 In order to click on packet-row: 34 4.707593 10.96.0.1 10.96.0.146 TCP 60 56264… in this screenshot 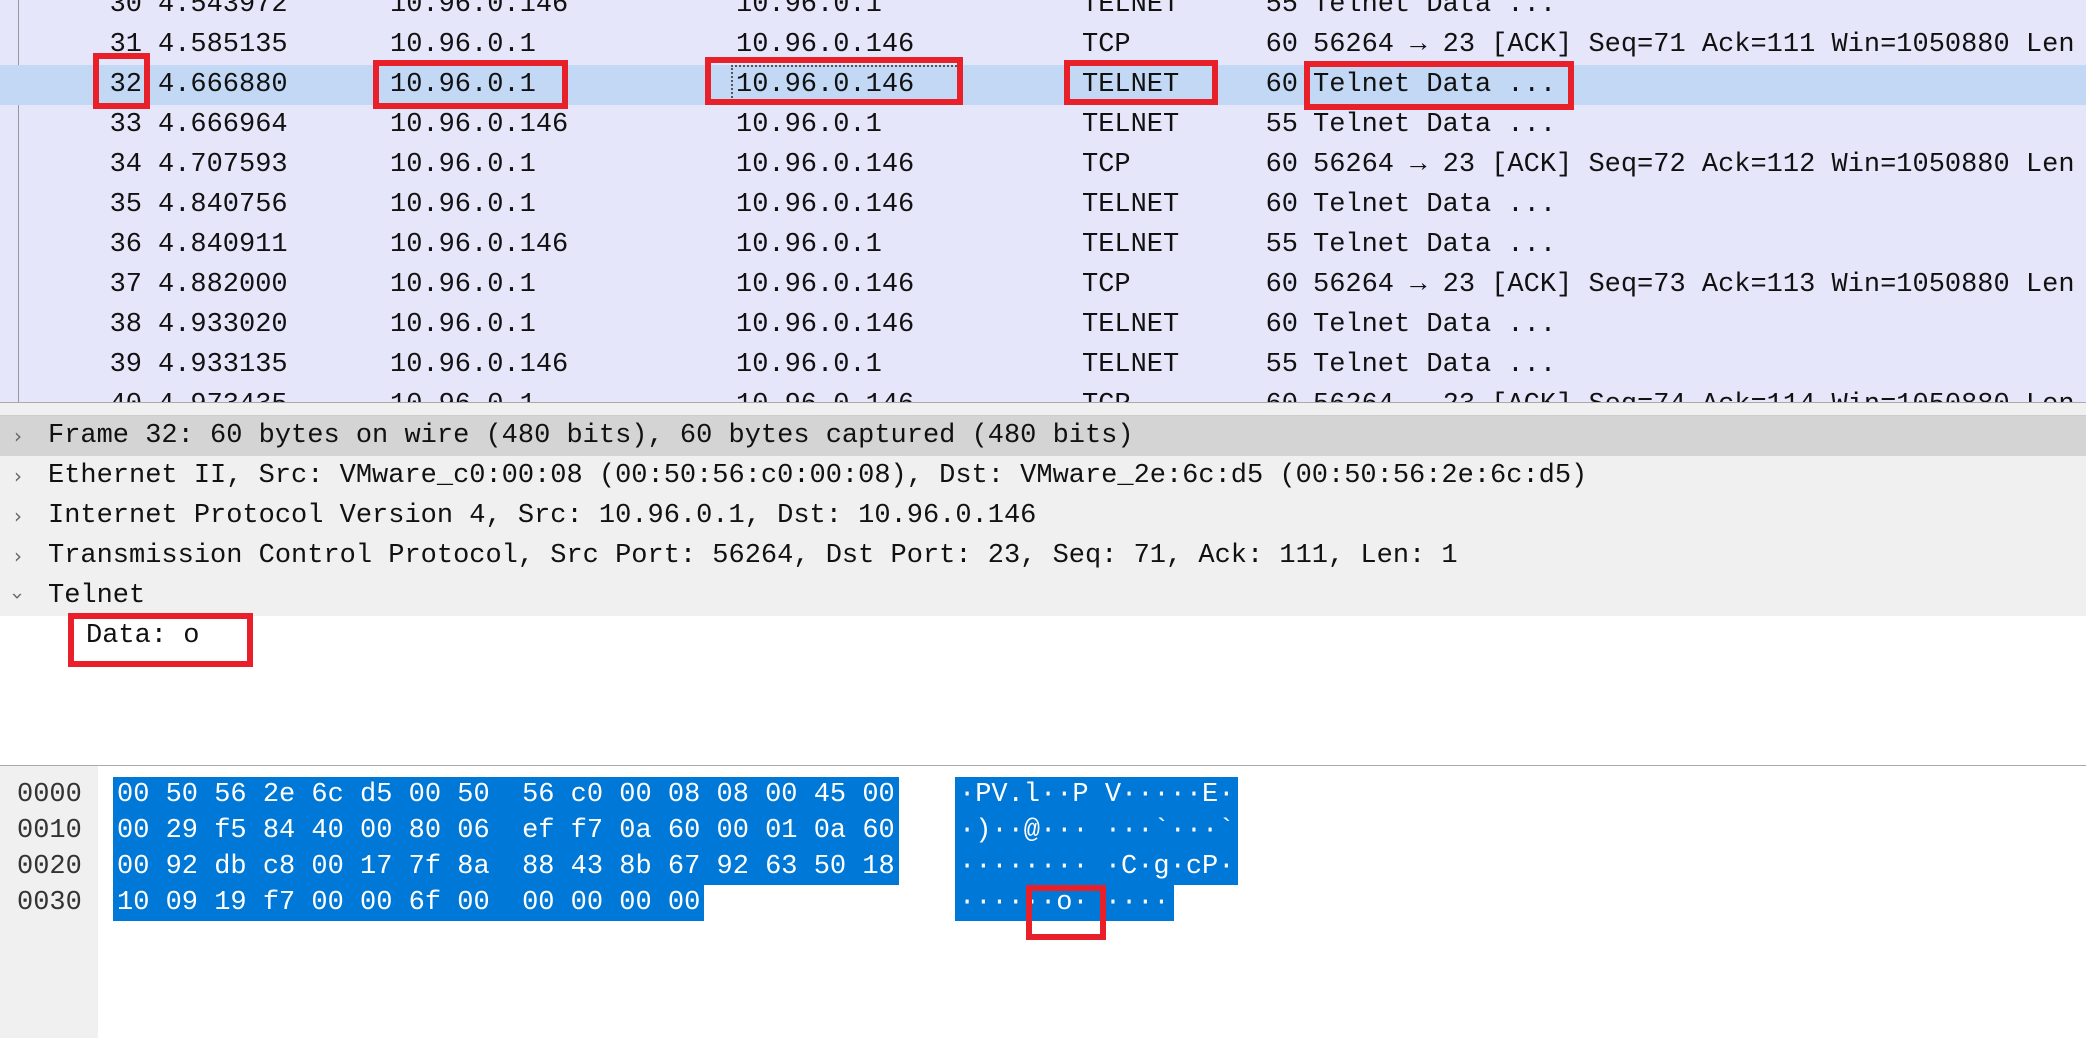, I will do `click(1043, 165)`.